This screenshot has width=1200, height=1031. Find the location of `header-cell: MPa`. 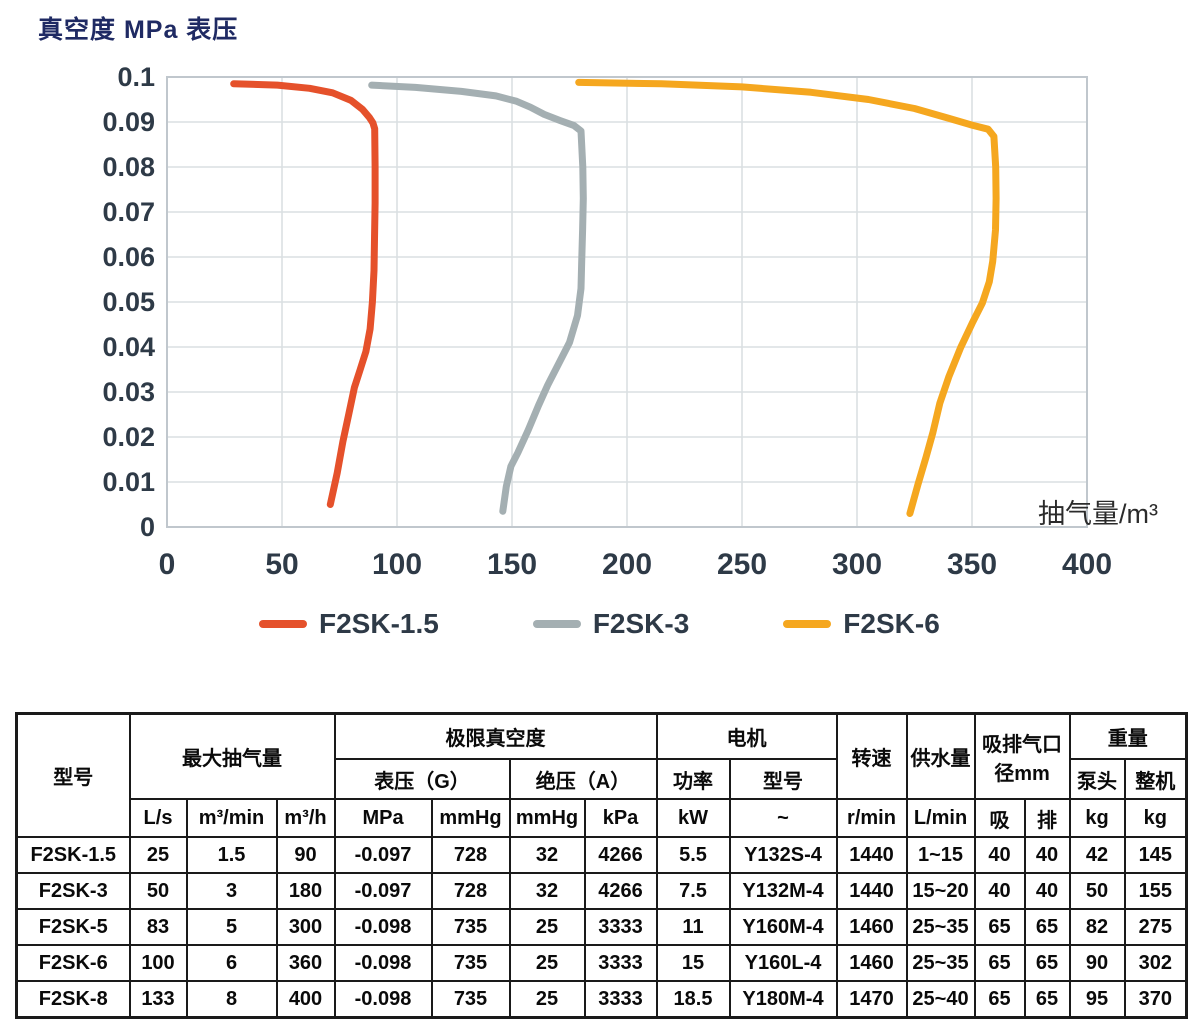

header-cell: MPa is located at coordinates (383, 818).